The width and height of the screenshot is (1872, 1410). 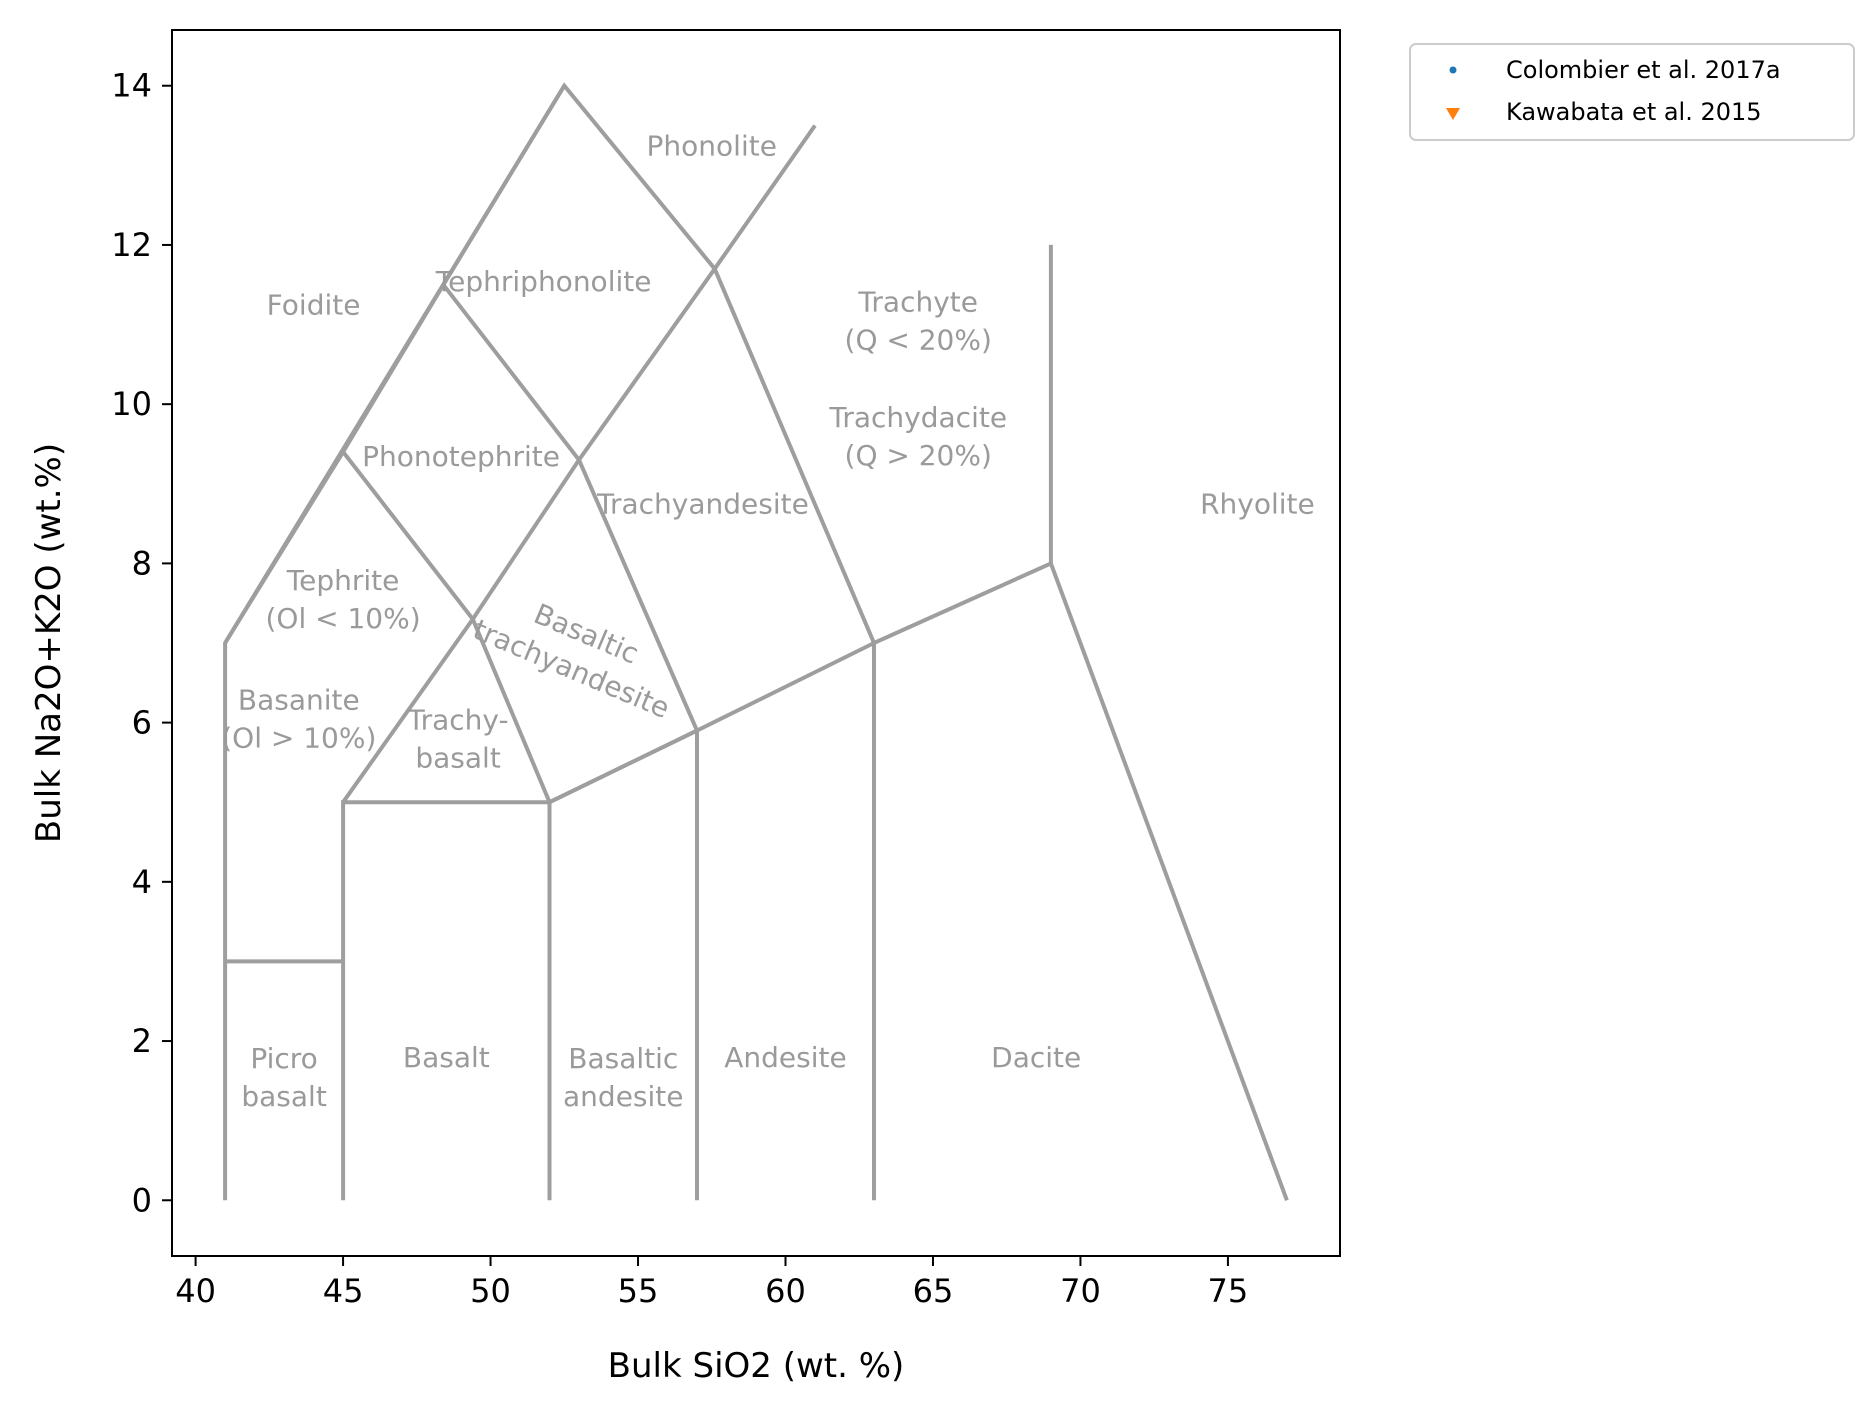 I want to click on legend-label-kawabata: Kawabata et al. 2015, so click(x=1634, y=112).